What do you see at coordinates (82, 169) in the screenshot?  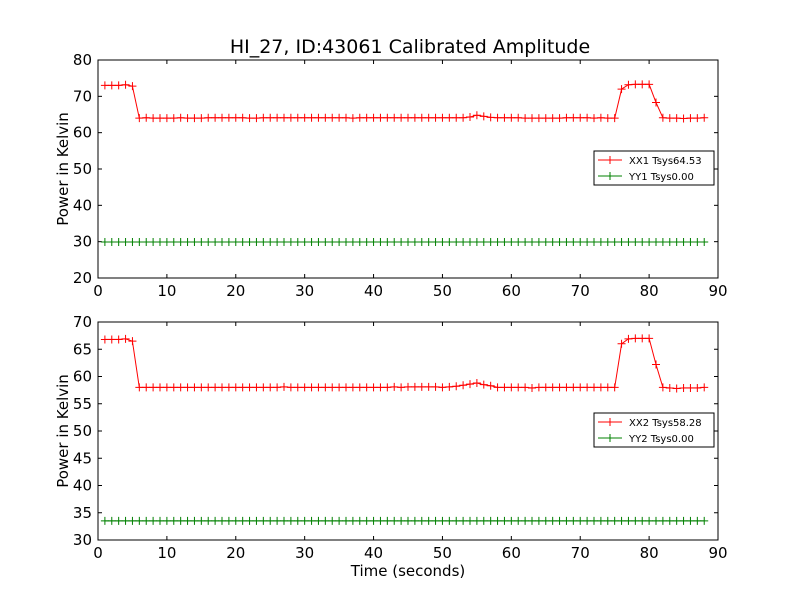 I see `y-tick-label: 50` at bounding box center [82, 169].